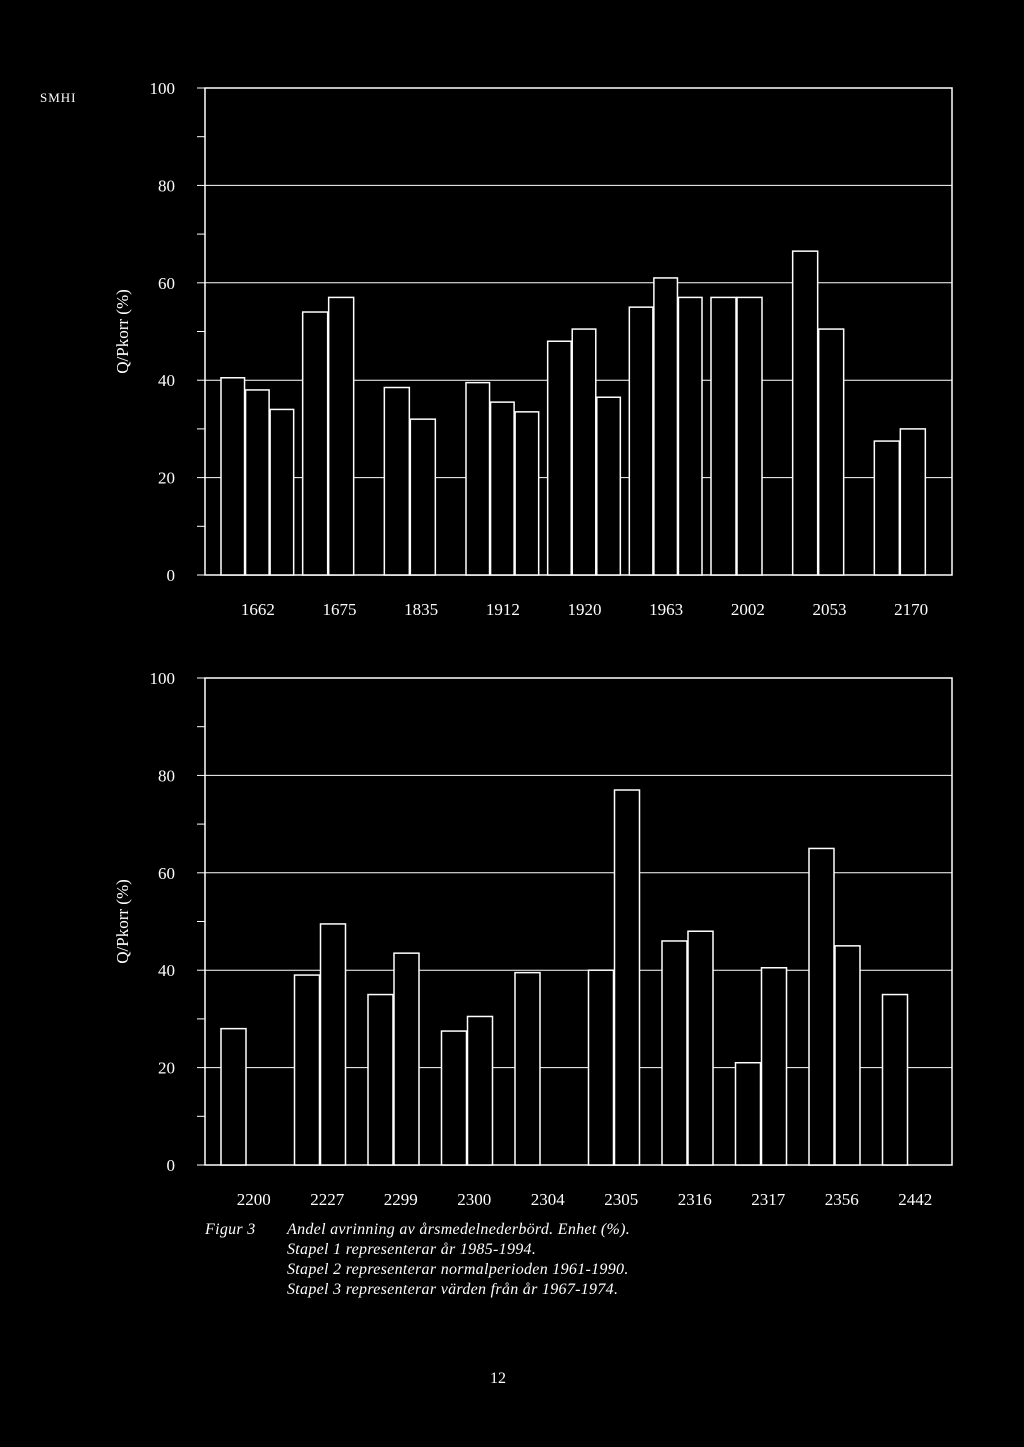  Describe the element at coordinates (621, 1199) in the screenshot. I see `x-tick-label: 2305` at that location.